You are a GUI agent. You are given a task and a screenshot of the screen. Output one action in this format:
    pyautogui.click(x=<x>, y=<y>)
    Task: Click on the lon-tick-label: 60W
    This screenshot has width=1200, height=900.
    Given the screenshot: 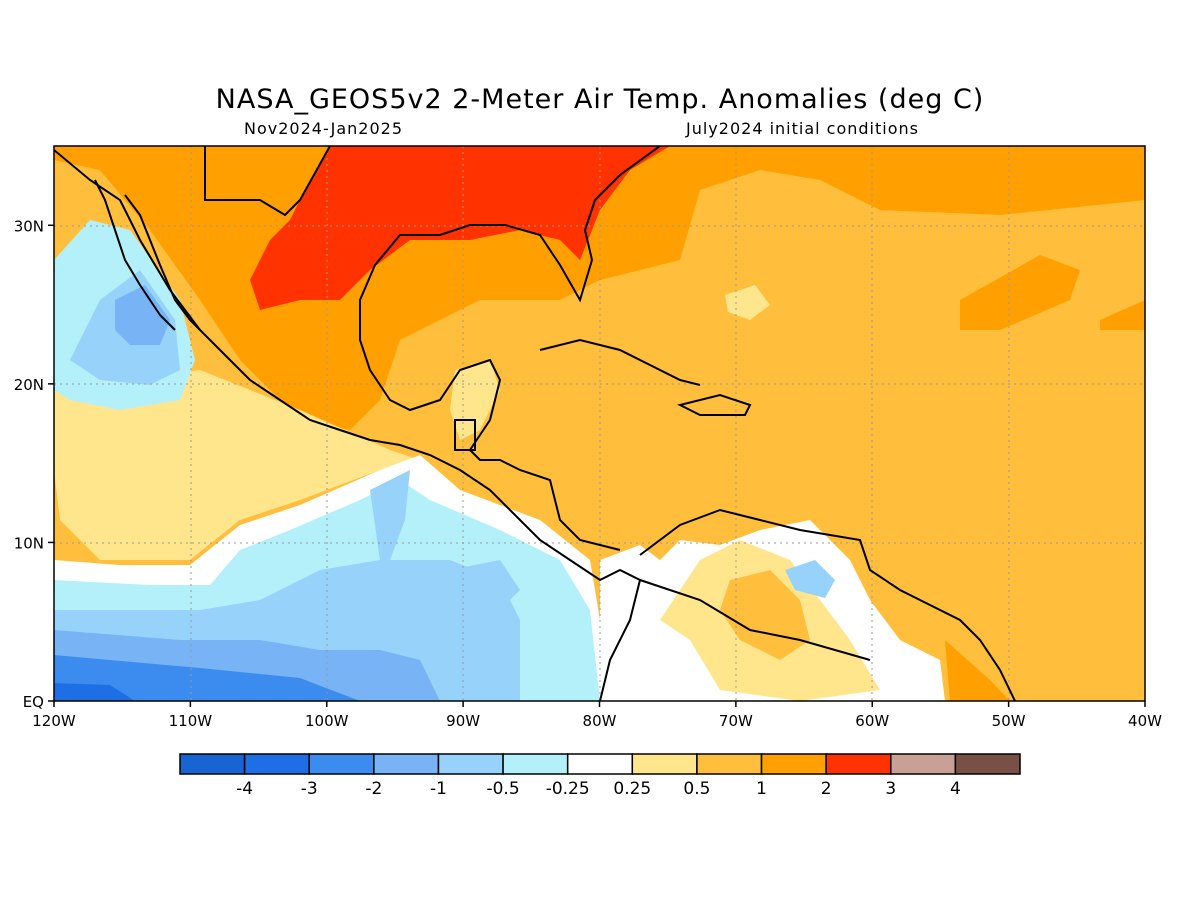 What is the action you would take?
    pyautogui.click(x=872, y=721)
    